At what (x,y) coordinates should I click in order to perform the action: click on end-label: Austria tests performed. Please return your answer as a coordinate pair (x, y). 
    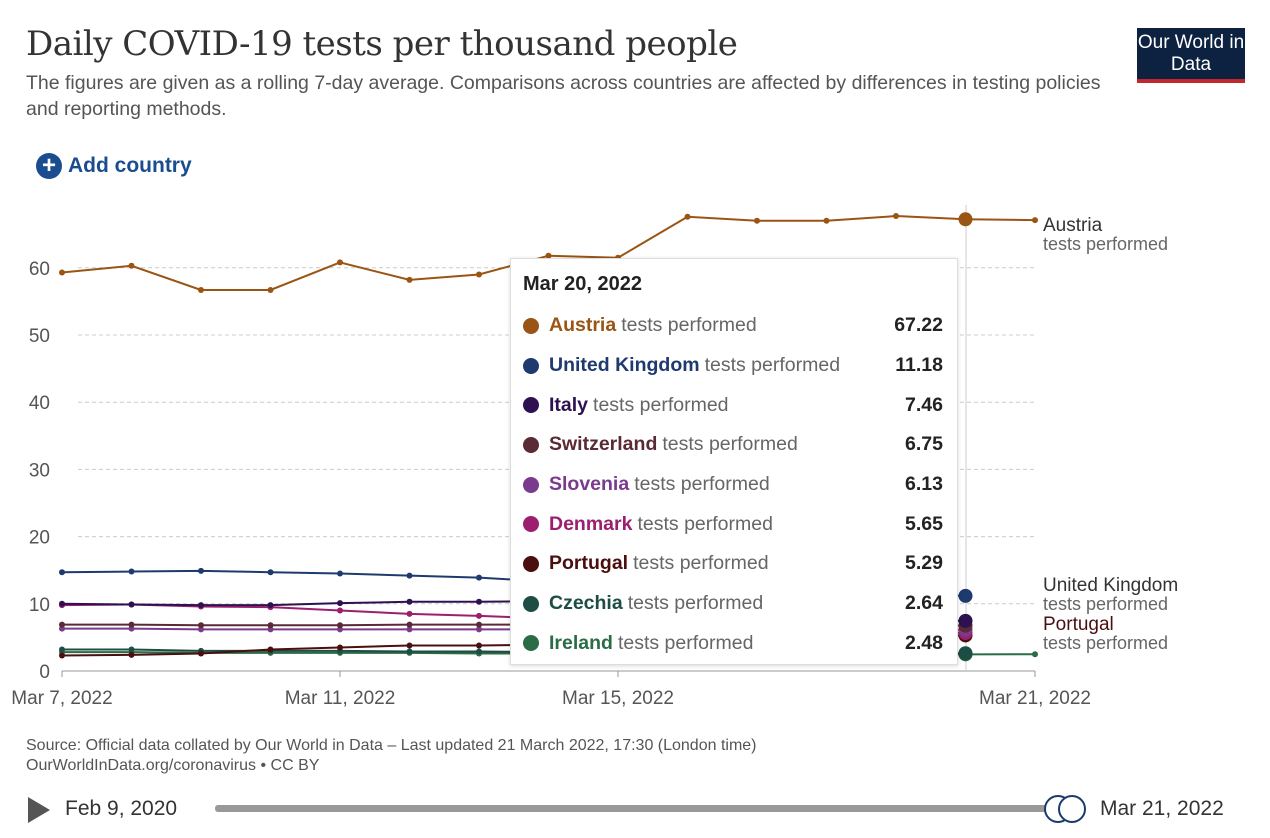
    Looking at the image, I should click on (1105, 235).